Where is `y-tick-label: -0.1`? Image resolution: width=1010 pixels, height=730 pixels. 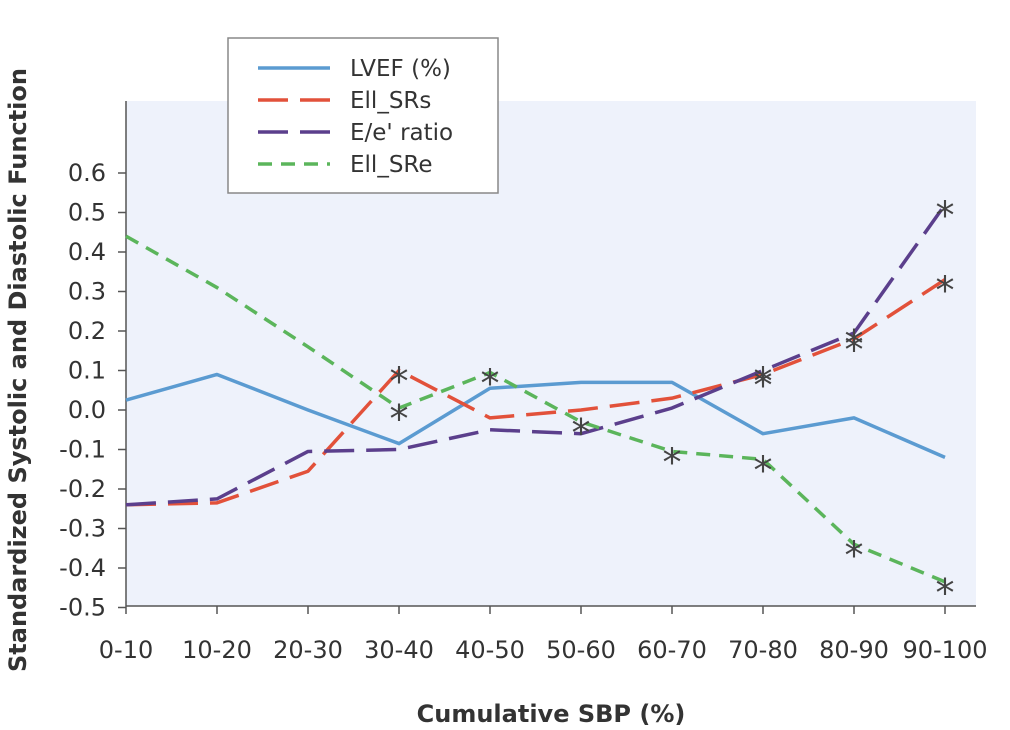
y-tick-label: -0.1 is located at coordinates (82, 450).